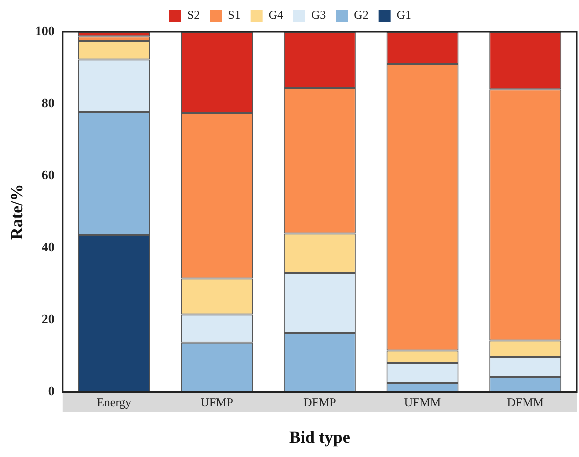 The image size is (579, 457). What do you see at coordinates (404, 15) in the screenshot?
I see `legend-label: G1` at bounding box center [404, 15].